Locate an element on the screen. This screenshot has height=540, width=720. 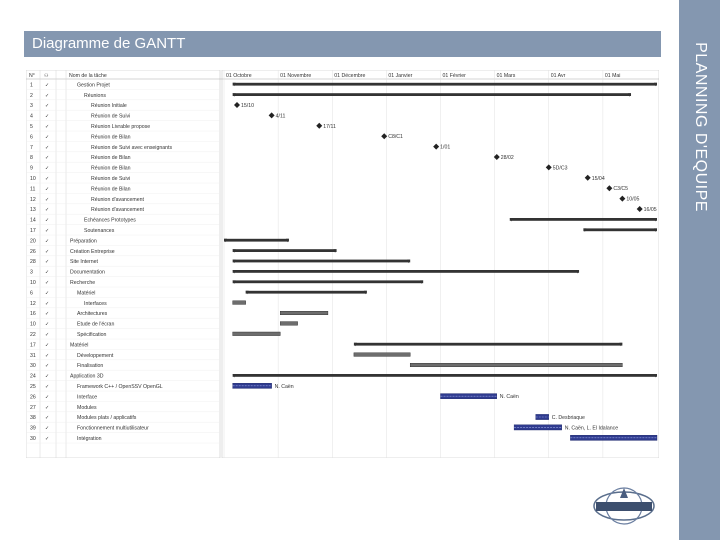
bar-soutenances-cap-start is located at coordinates (585, 230).